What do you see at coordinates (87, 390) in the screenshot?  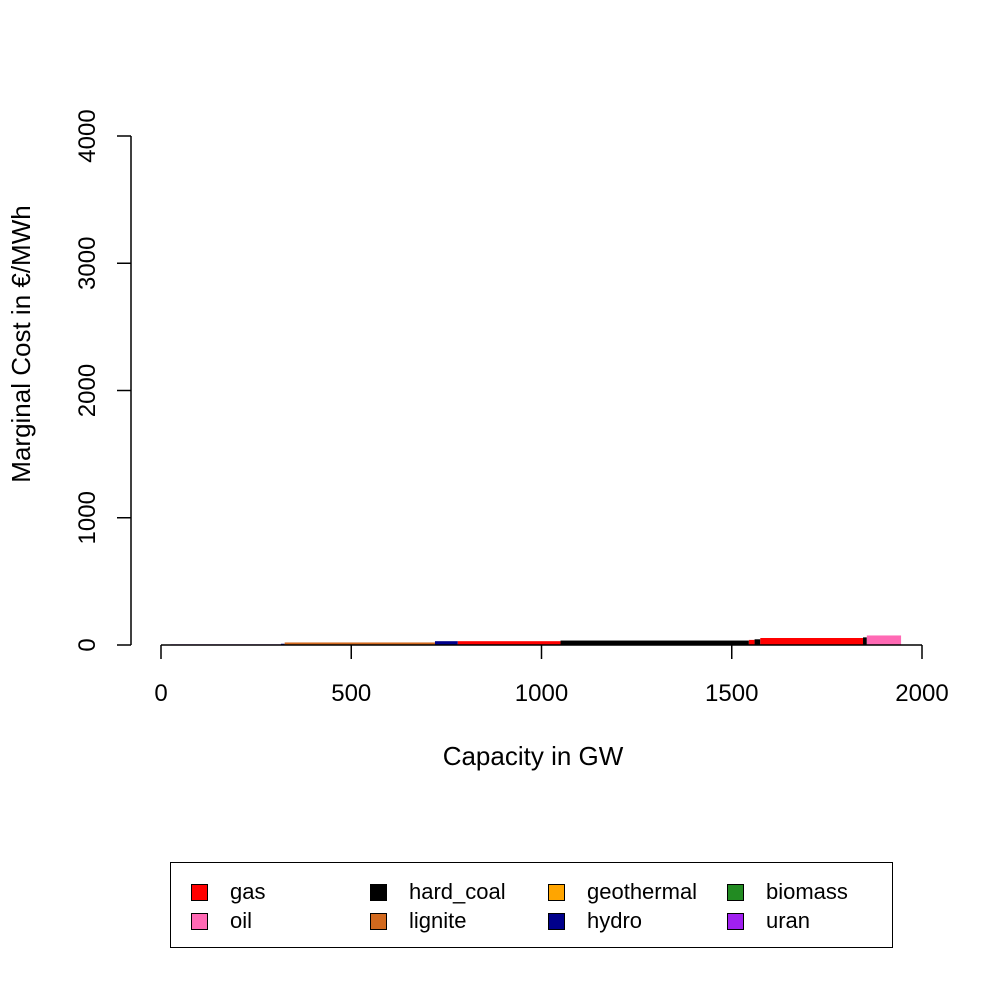 I see `y-tick-label: 2000` at bounding box center [87, 390].